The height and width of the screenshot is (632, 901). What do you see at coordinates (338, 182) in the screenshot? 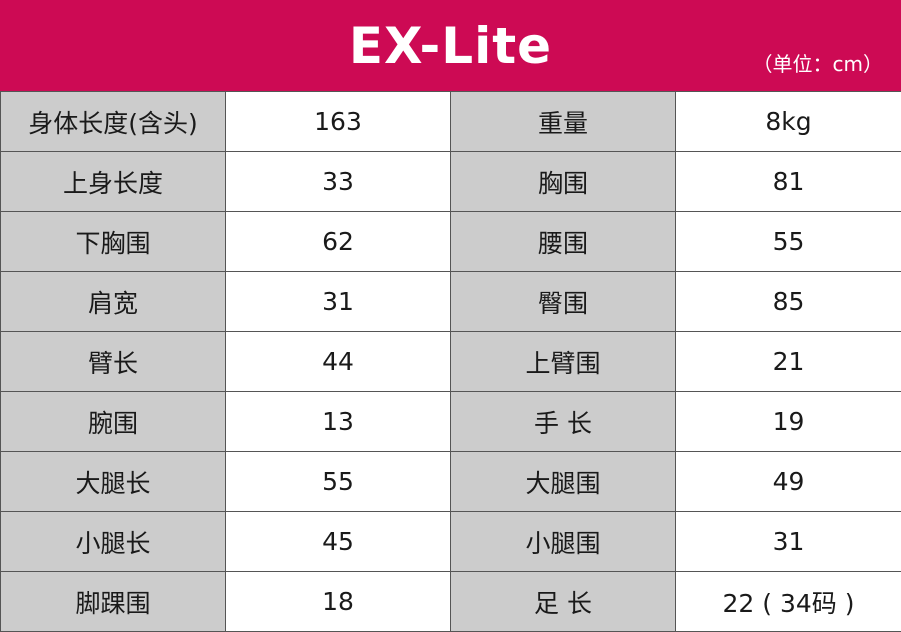
I see `left-value-cell: 33` at bounding box center [338, 182].